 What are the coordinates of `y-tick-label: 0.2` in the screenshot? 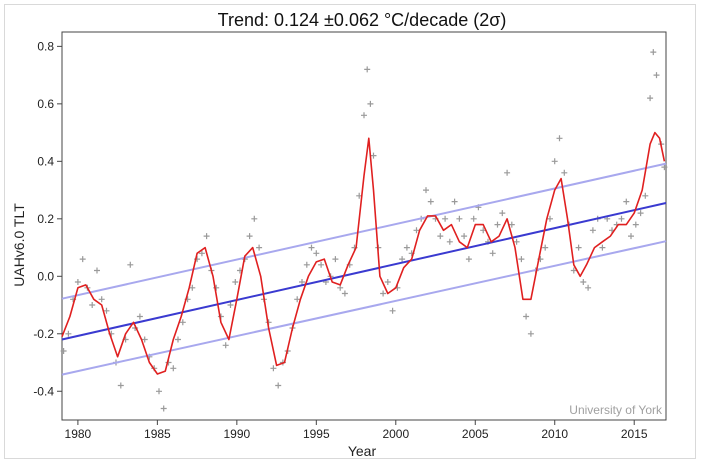 It's located at (45, 219).